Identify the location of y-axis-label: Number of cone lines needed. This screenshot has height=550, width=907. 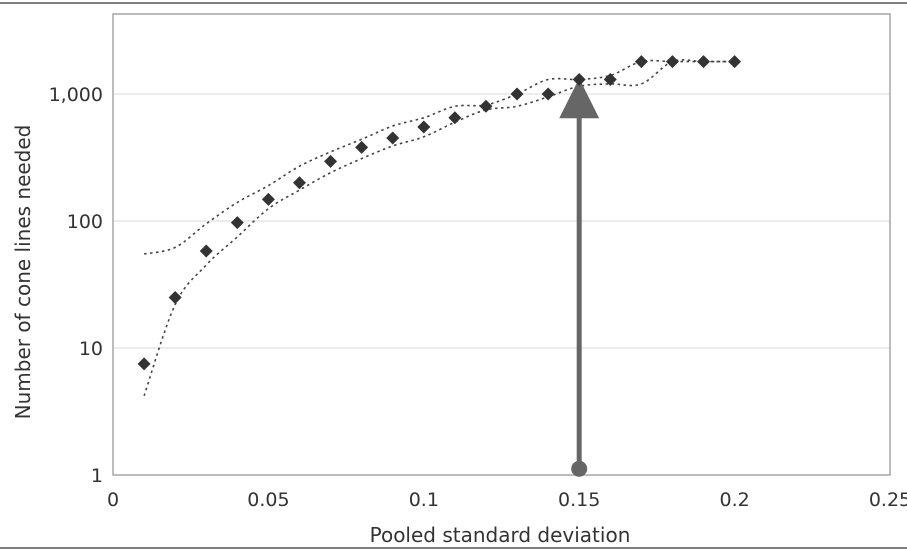
(23, 272).